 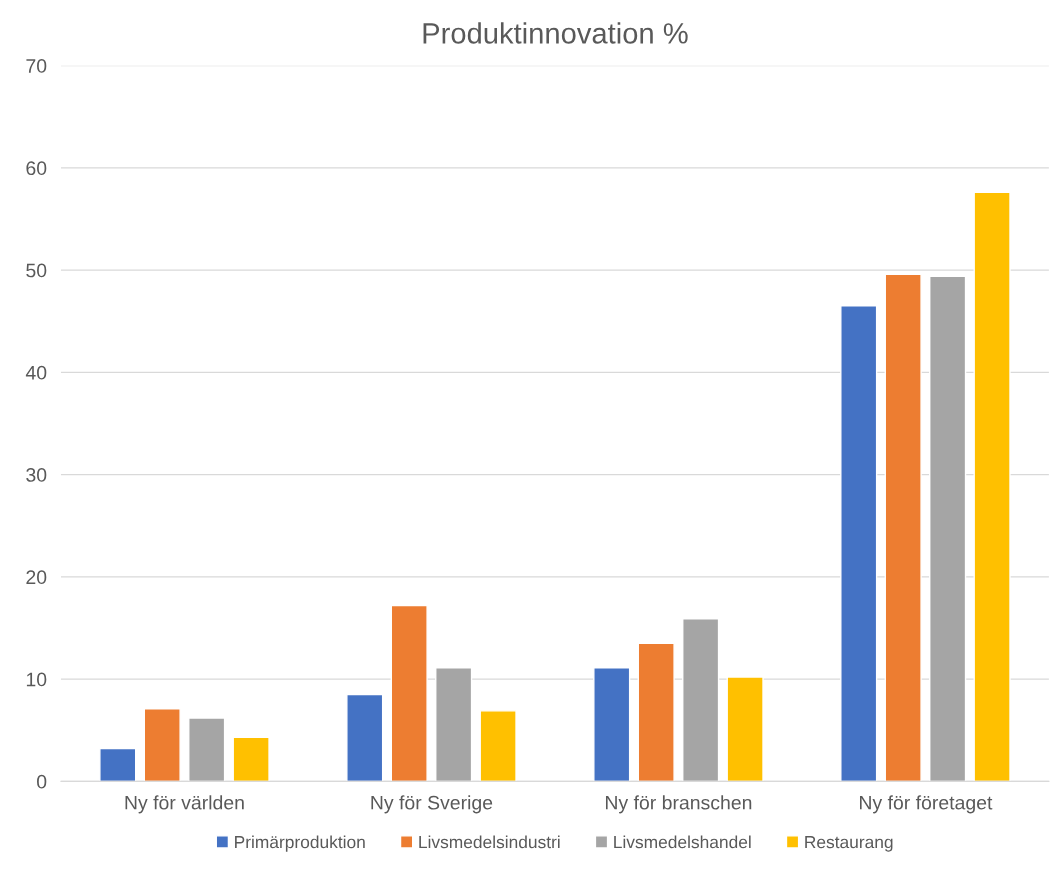 What do you see at coordinates (36, 372) in the screenshot?
I see `y-tick-label: 40` at bounding box center [36, 372].